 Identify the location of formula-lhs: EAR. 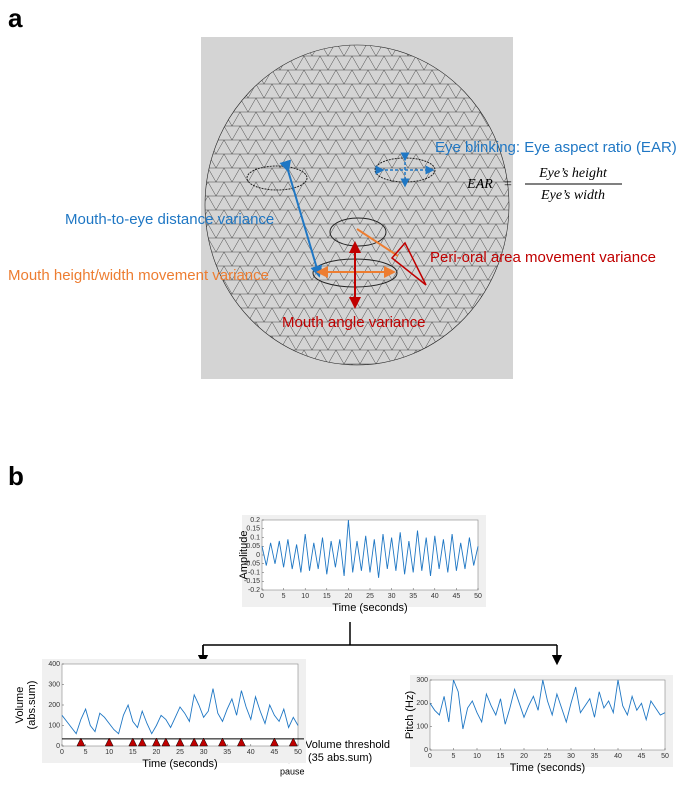
(479, 184).